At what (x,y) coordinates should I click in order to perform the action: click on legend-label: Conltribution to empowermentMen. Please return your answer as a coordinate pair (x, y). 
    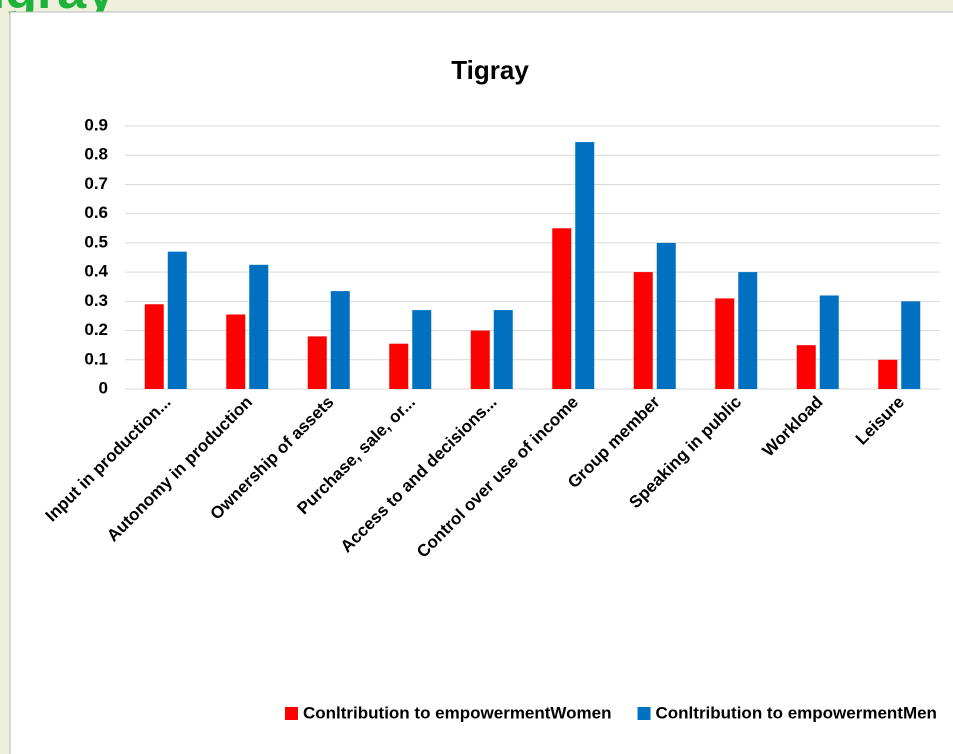
    Looking at the image, I should click on (796, 712).